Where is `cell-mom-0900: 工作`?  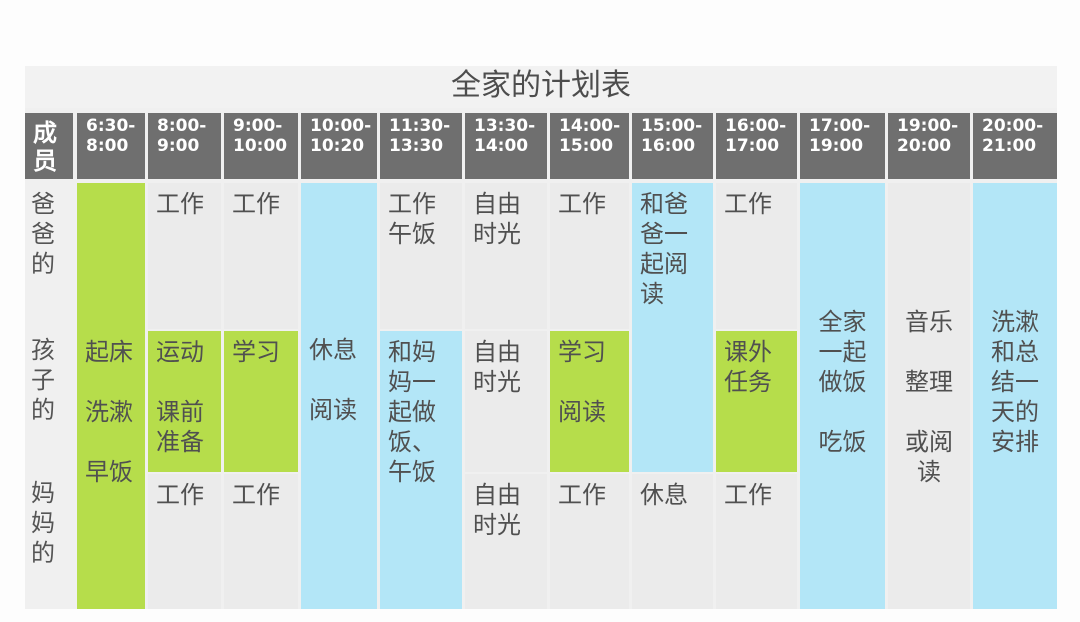 cell-mom-0900: 工作 is located at coordinates (261, 541).